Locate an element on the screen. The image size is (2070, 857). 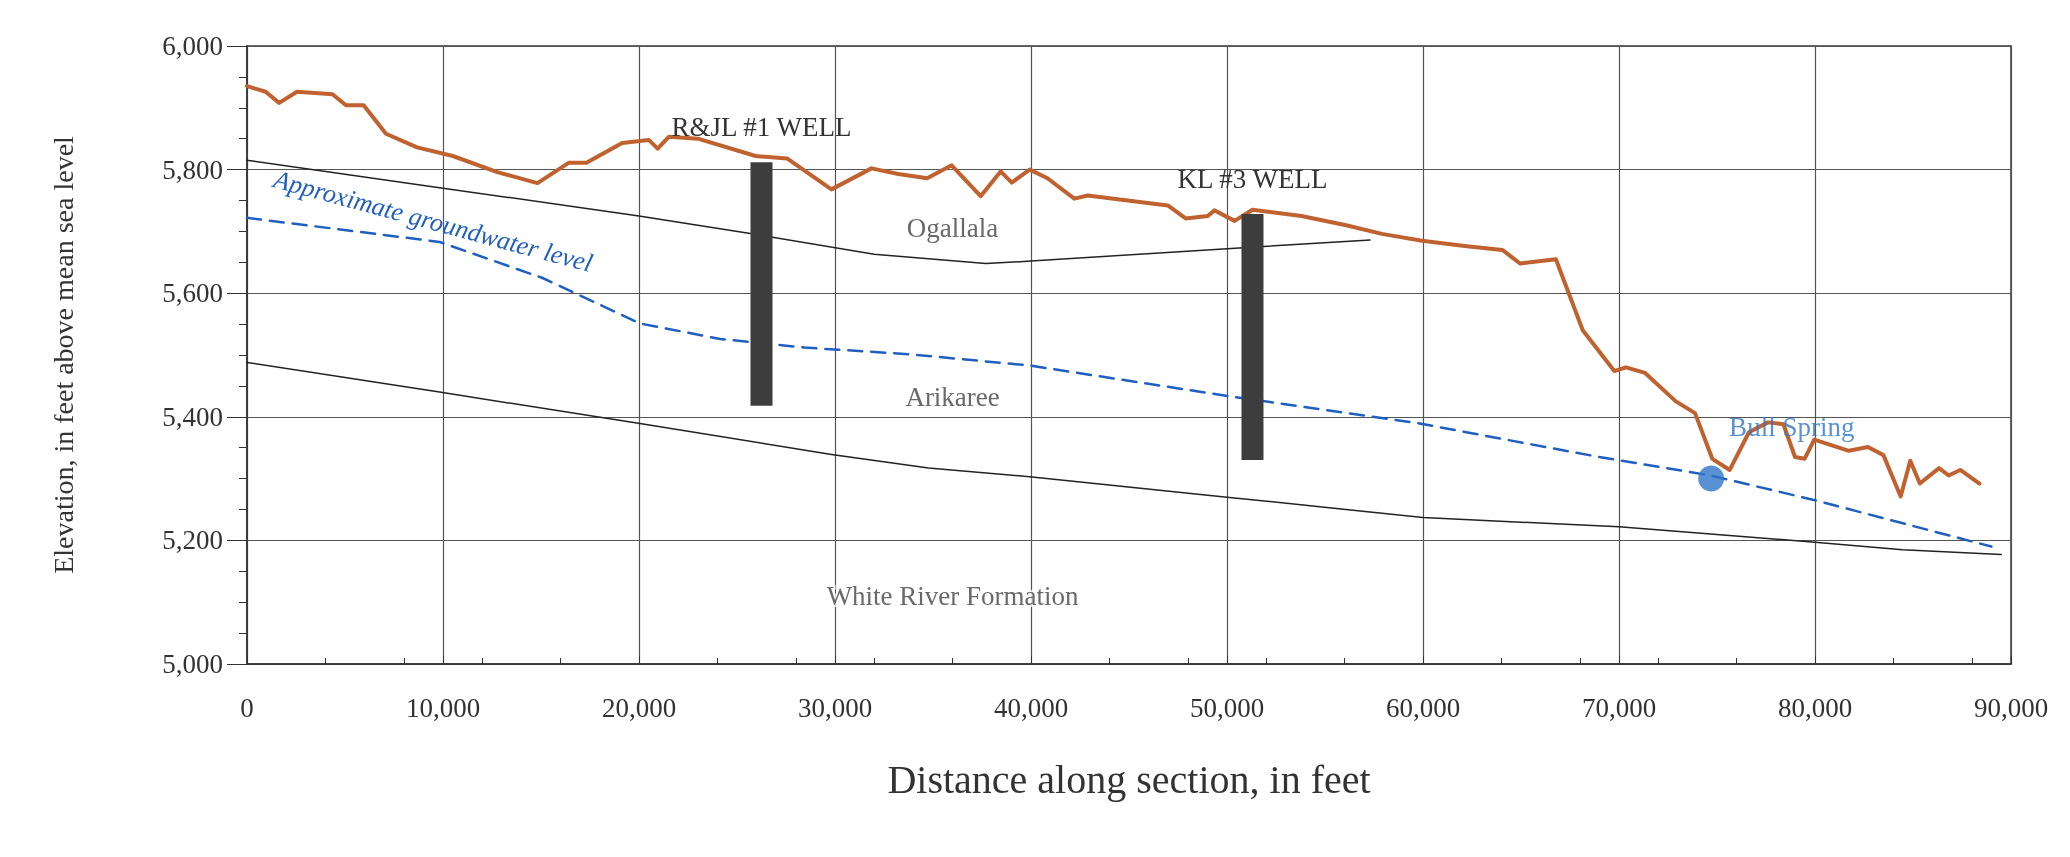
y-tick-label: 5,400 is located at coordinates (192, 416).